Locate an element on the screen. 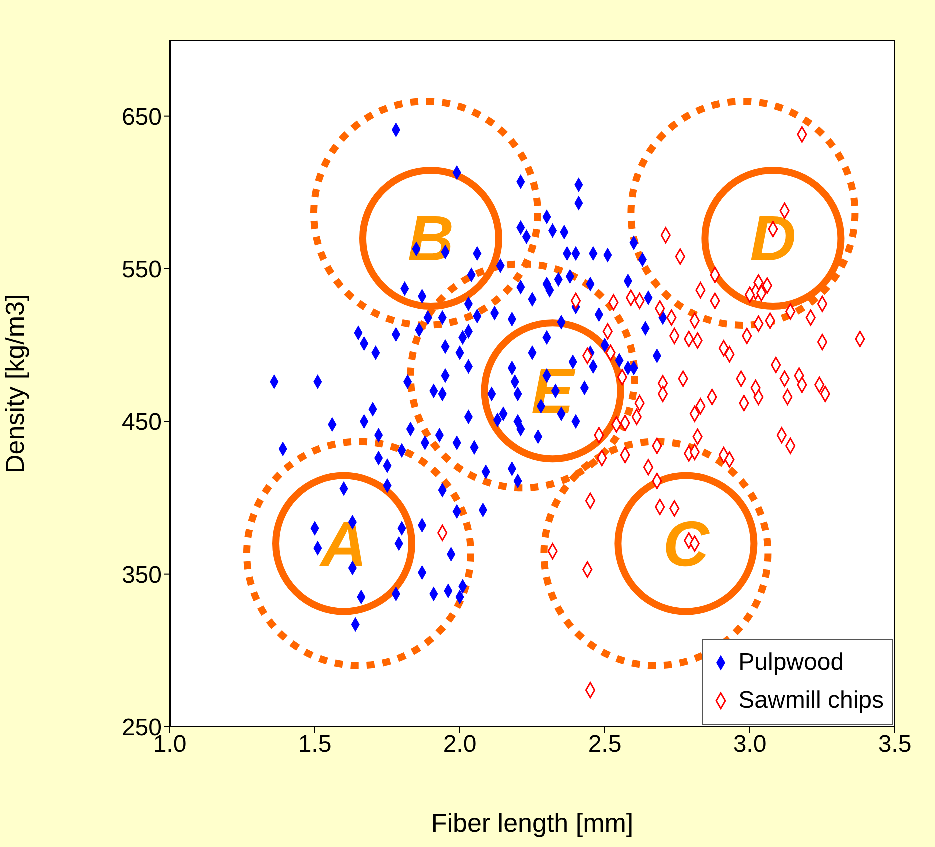  y-axis-title: Density [kg/m3] is located at coordinates (15, 384).